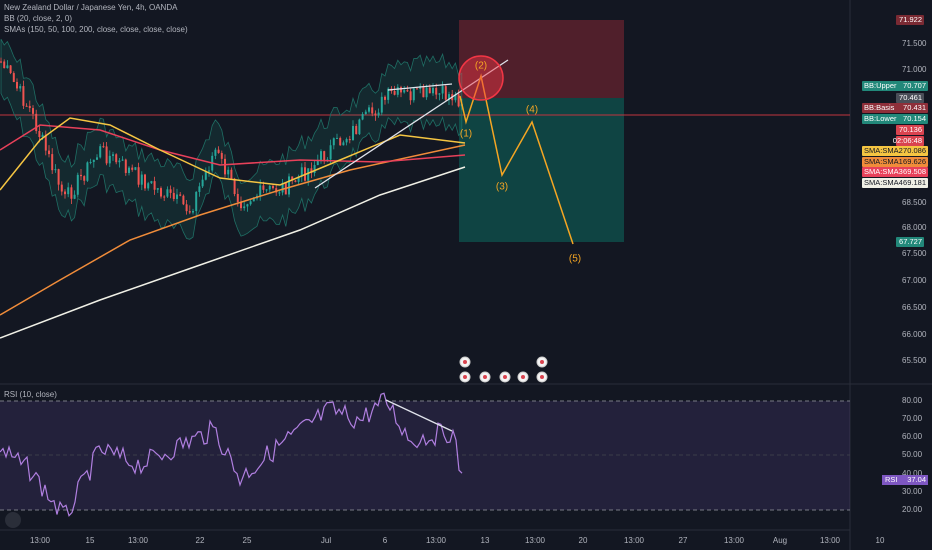  Describe the element at coordinates (326, 540) in the screenshot. I see `time-label: Jul` at that location.